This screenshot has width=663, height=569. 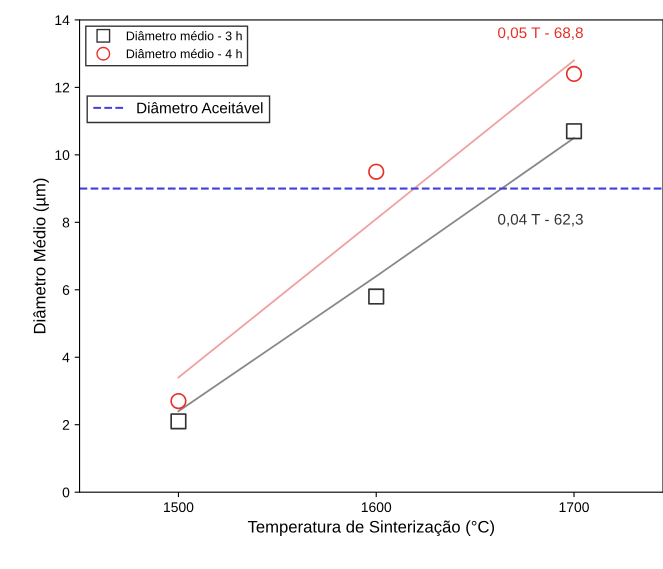 I want to click on y-tick-label: 10, so click(x=62, y=155).